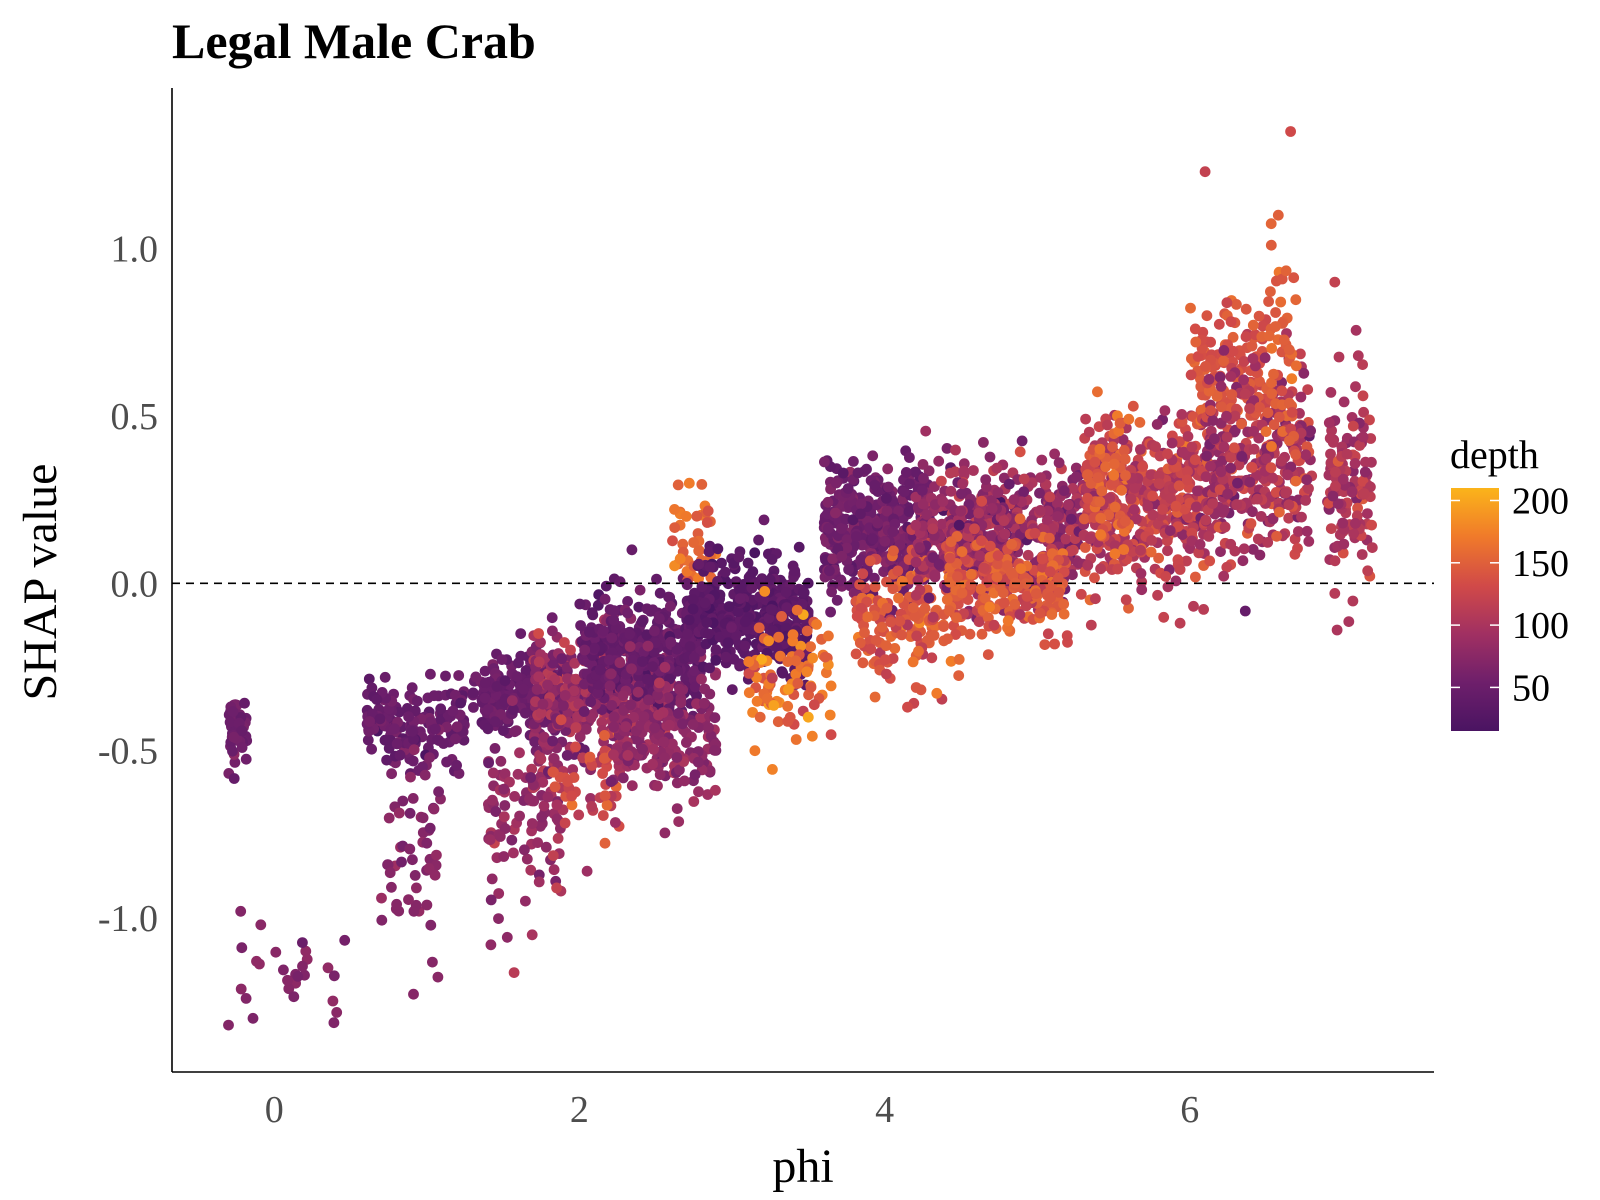 The image size is (1600, 1200). I want to click on y-tick-label: 1.0, so click(135, 250).